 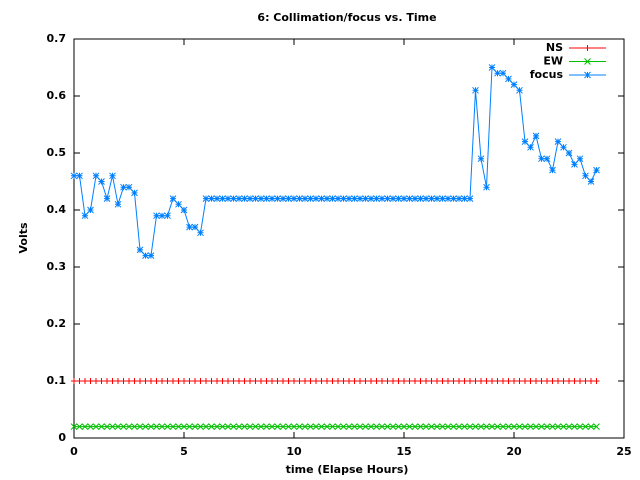 I want to click on x-tick-label: 15, so click(x=403, y=451).